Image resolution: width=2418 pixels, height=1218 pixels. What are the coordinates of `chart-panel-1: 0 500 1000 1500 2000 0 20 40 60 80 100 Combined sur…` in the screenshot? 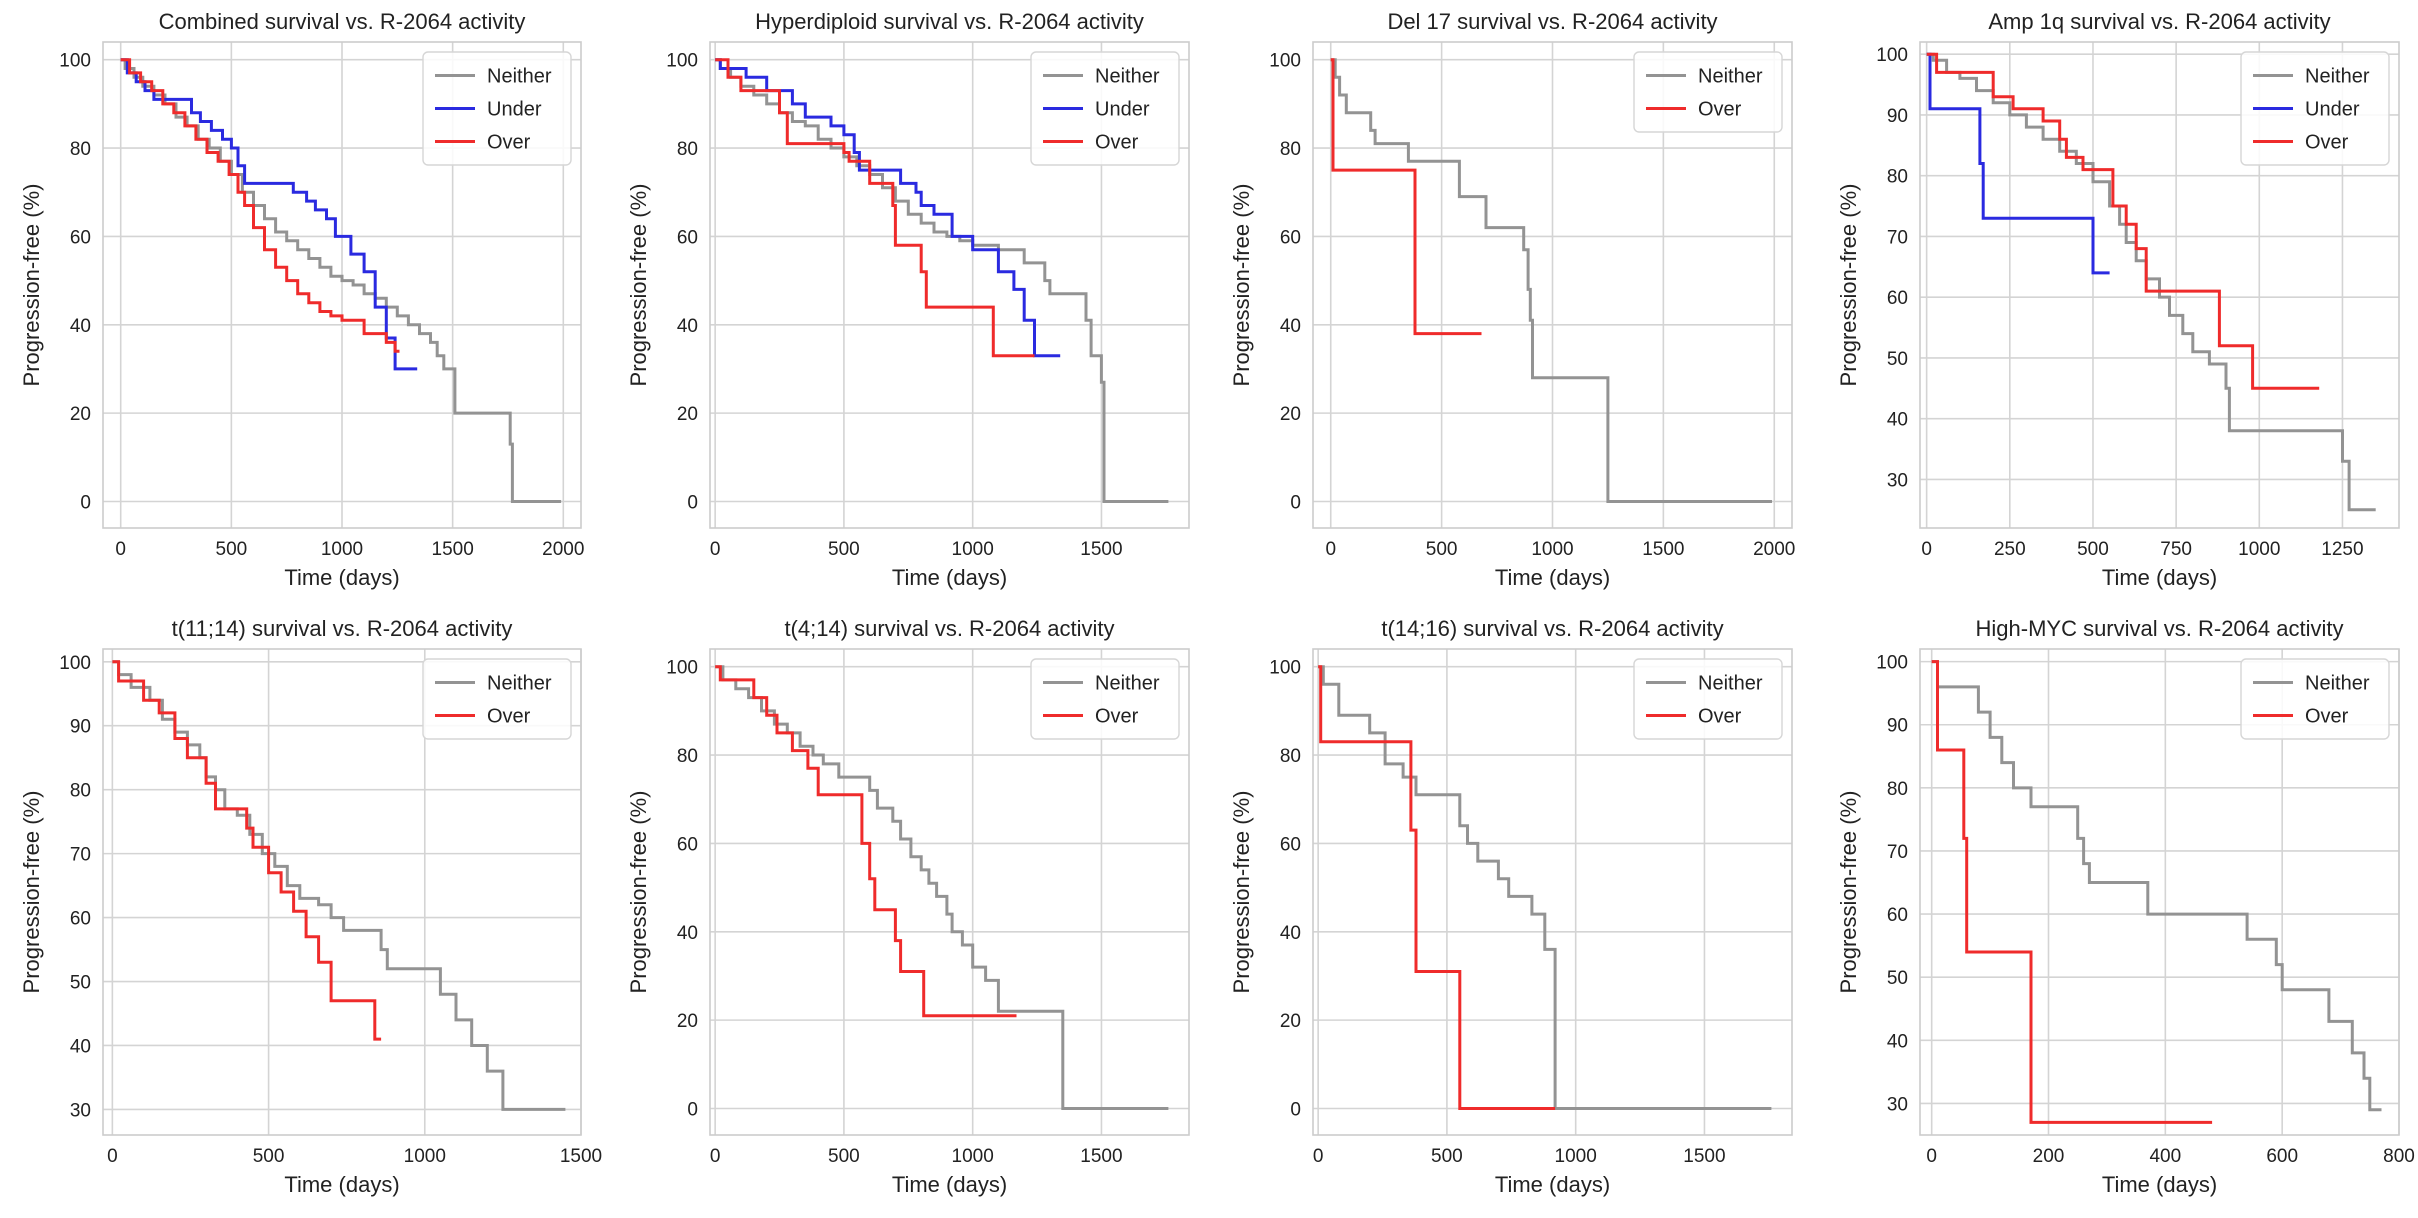 It's located at (301, 299).